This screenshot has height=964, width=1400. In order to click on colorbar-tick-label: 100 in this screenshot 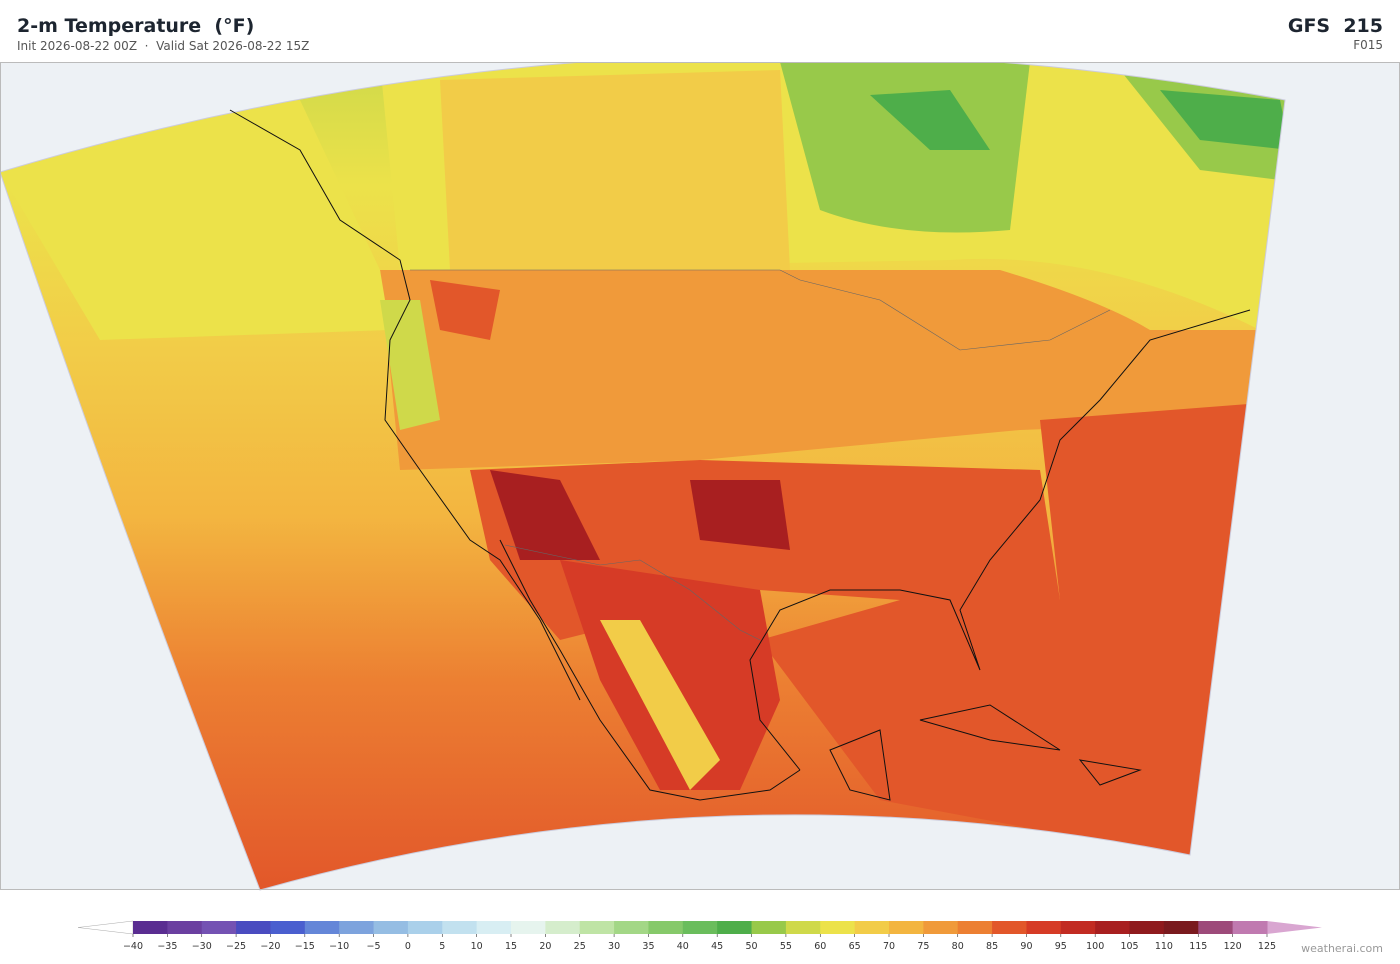, I will do `click(1095, 946)`.